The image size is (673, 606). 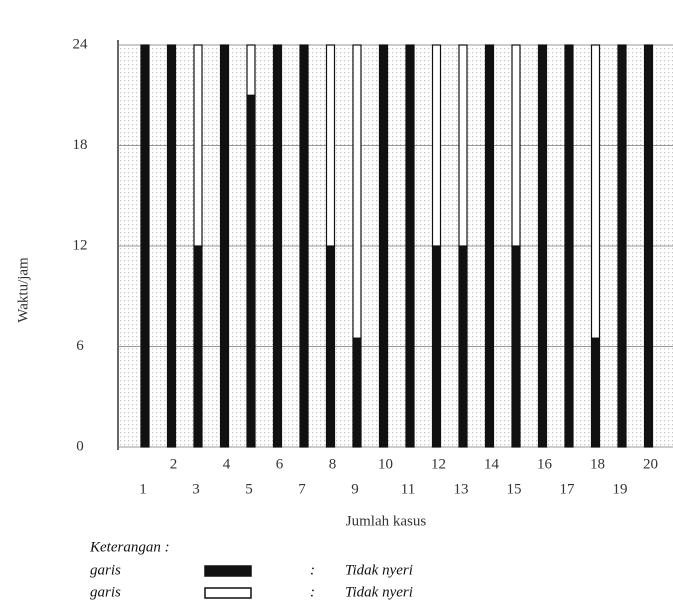 I want to click on x-tick-label: 1, so click(x=143, y=489).